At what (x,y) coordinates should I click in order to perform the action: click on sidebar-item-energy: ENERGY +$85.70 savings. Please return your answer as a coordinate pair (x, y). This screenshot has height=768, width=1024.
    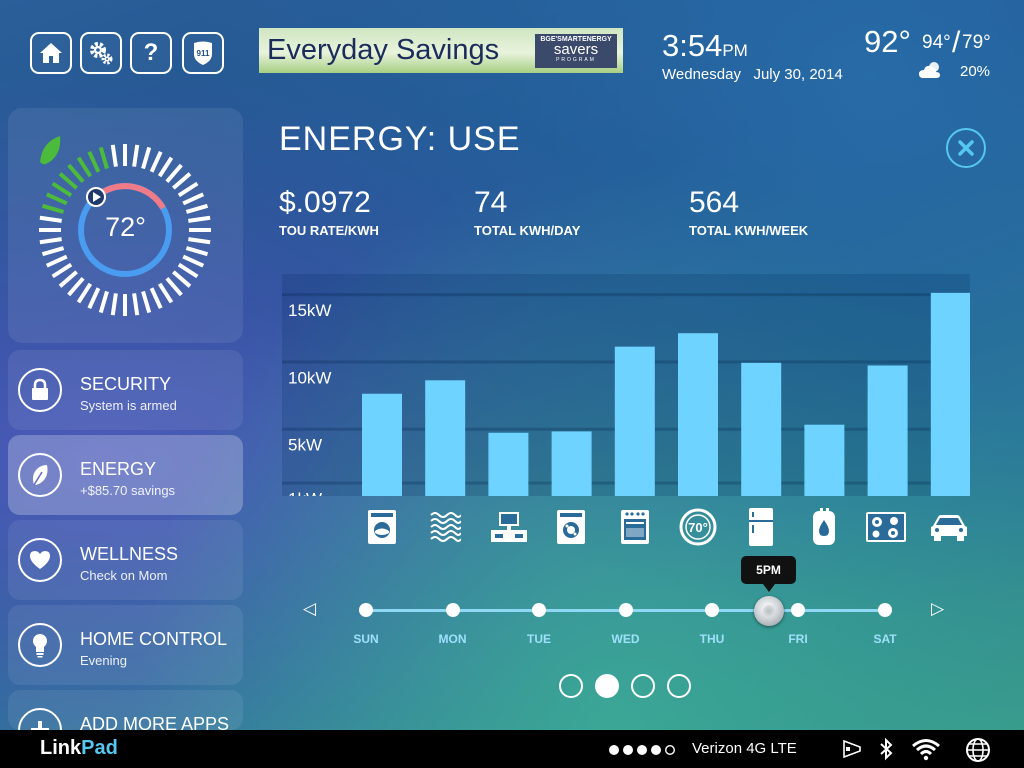
    Looking at the image, I should click on (125, 475).